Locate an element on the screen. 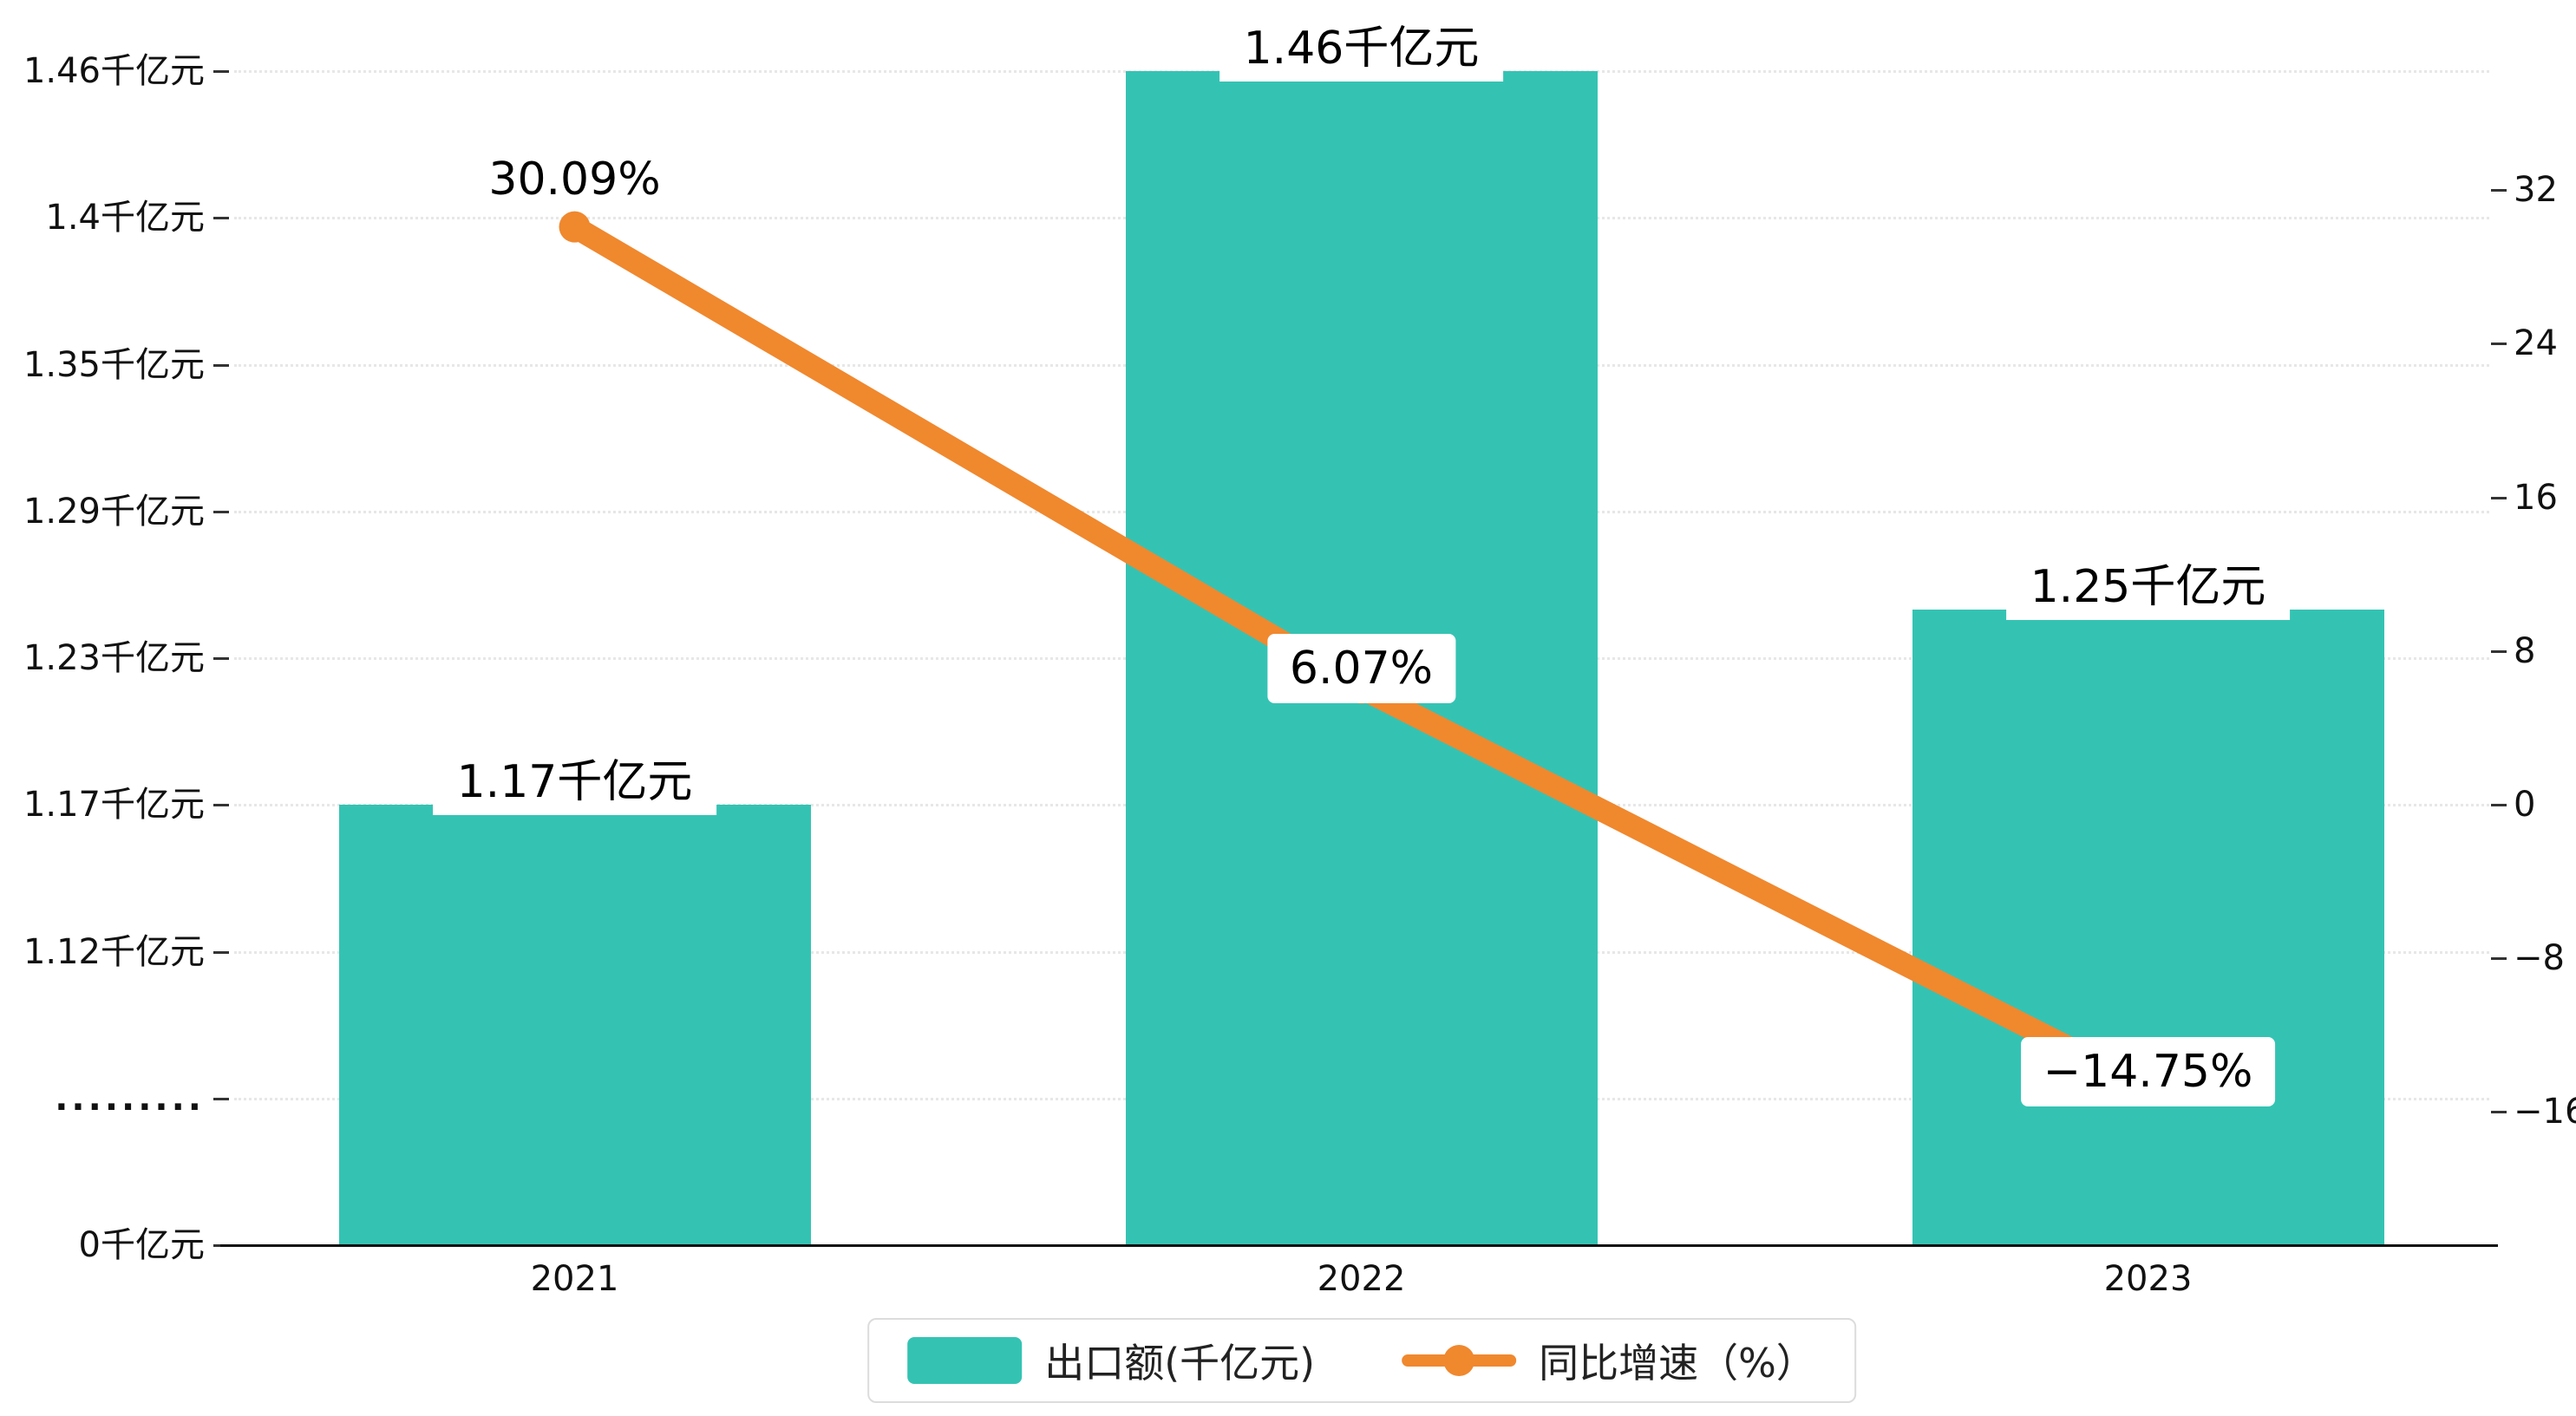  line-swatch-dot-icon is located at coordinates (1459, 1361).